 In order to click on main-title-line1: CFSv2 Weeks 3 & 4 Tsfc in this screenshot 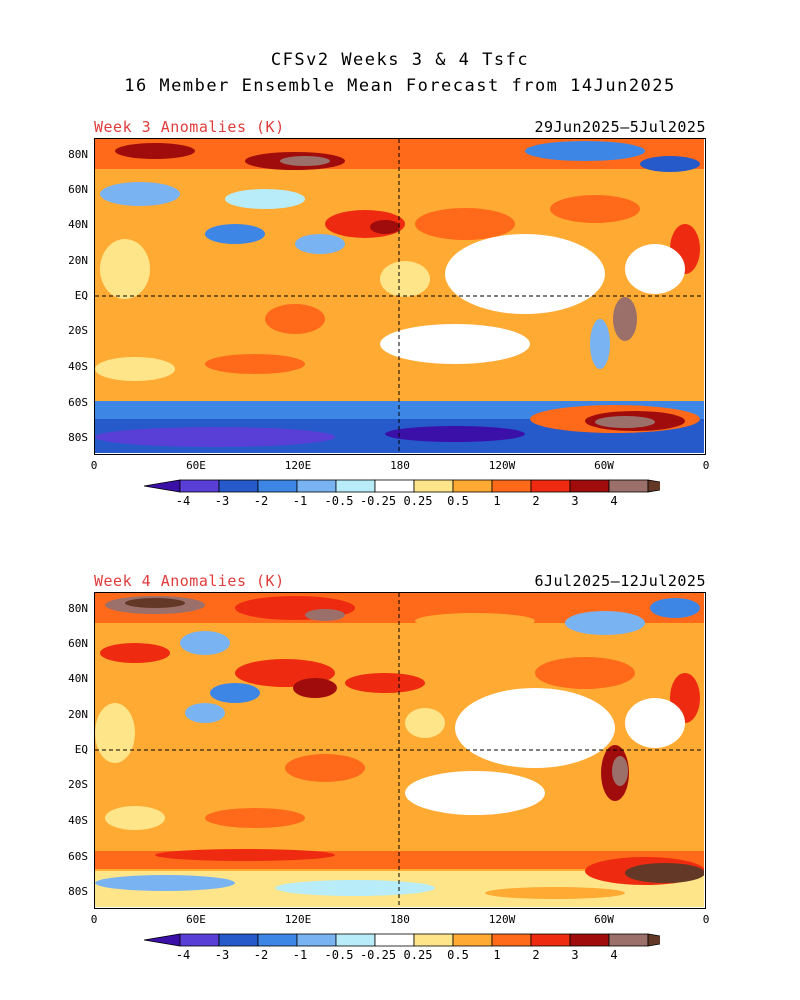, I will do `click(400, 60)`.